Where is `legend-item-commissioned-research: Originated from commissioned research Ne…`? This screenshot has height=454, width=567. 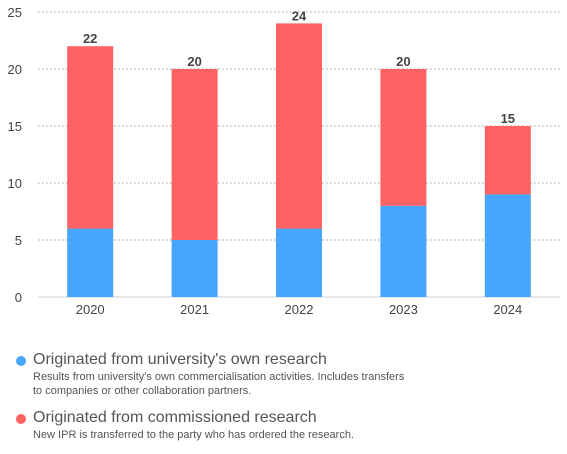
legend-item-commissioned-research: Originated from commissioned research Ne… is located at coordinates (286, 425).